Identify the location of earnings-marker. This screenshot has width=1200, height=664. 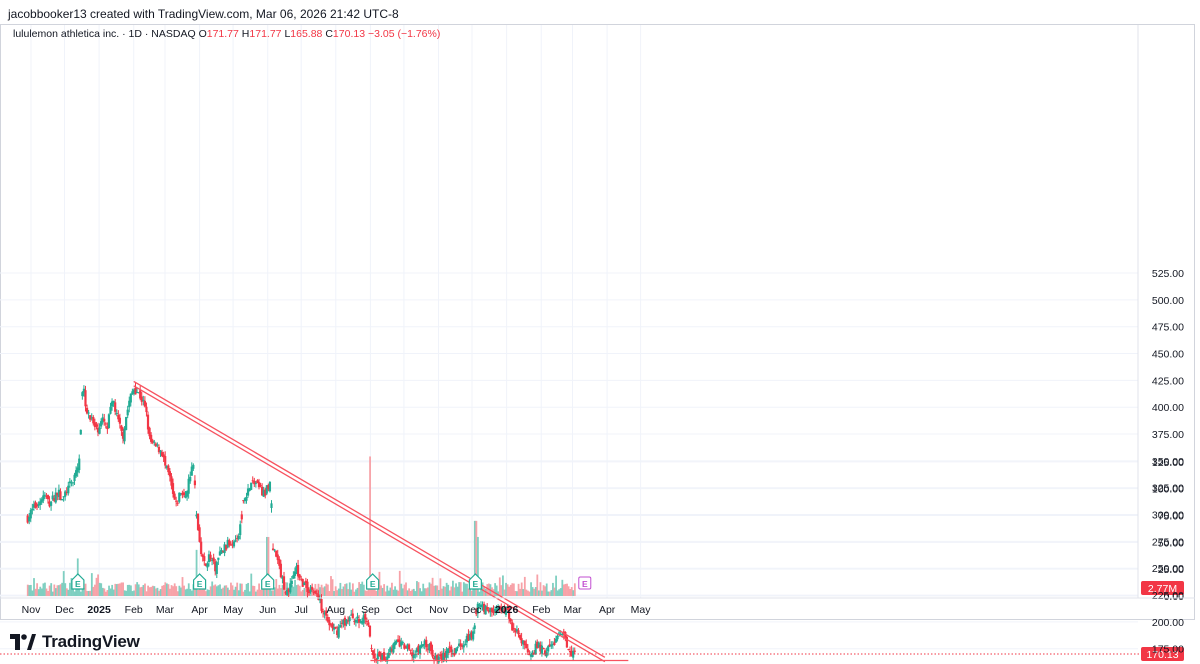
(475, 581).